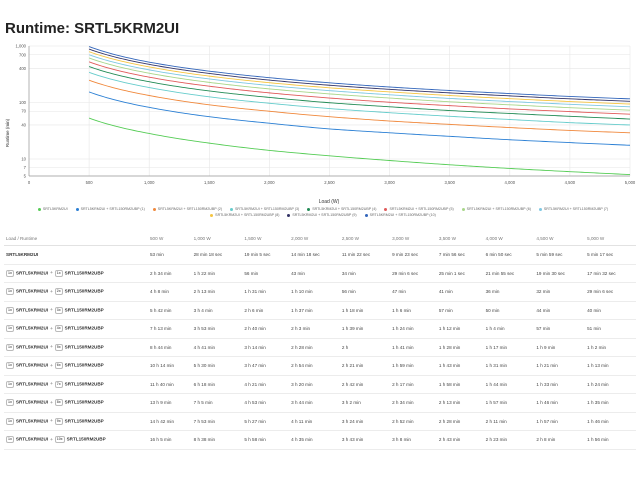 The image size is (640, 480). Describe the element at coordinates (413, 292) in the screenshot. I see `runtime-cell: 47 min` at that location.